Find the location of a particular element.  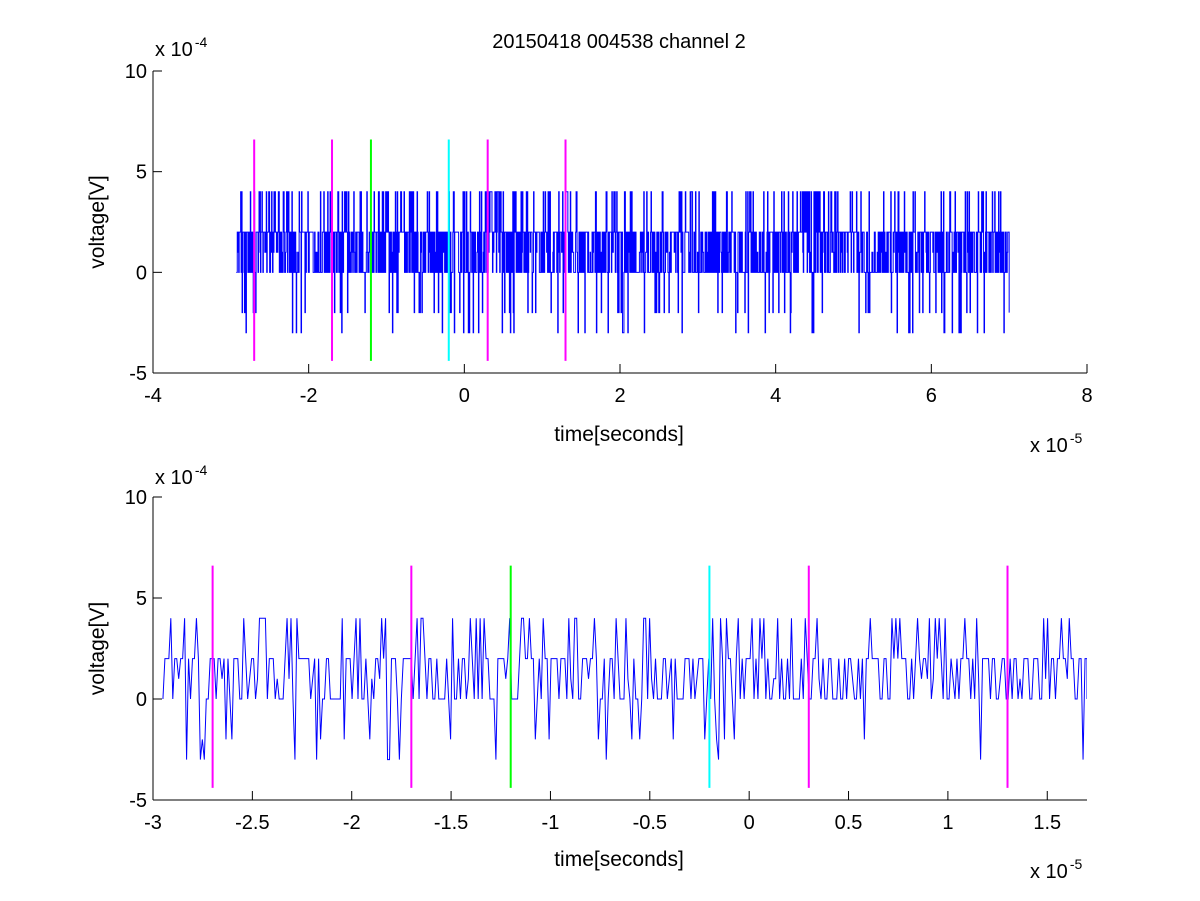

figure-title: 20150418 004538 channel 2 is located at coordinates (619, 42).